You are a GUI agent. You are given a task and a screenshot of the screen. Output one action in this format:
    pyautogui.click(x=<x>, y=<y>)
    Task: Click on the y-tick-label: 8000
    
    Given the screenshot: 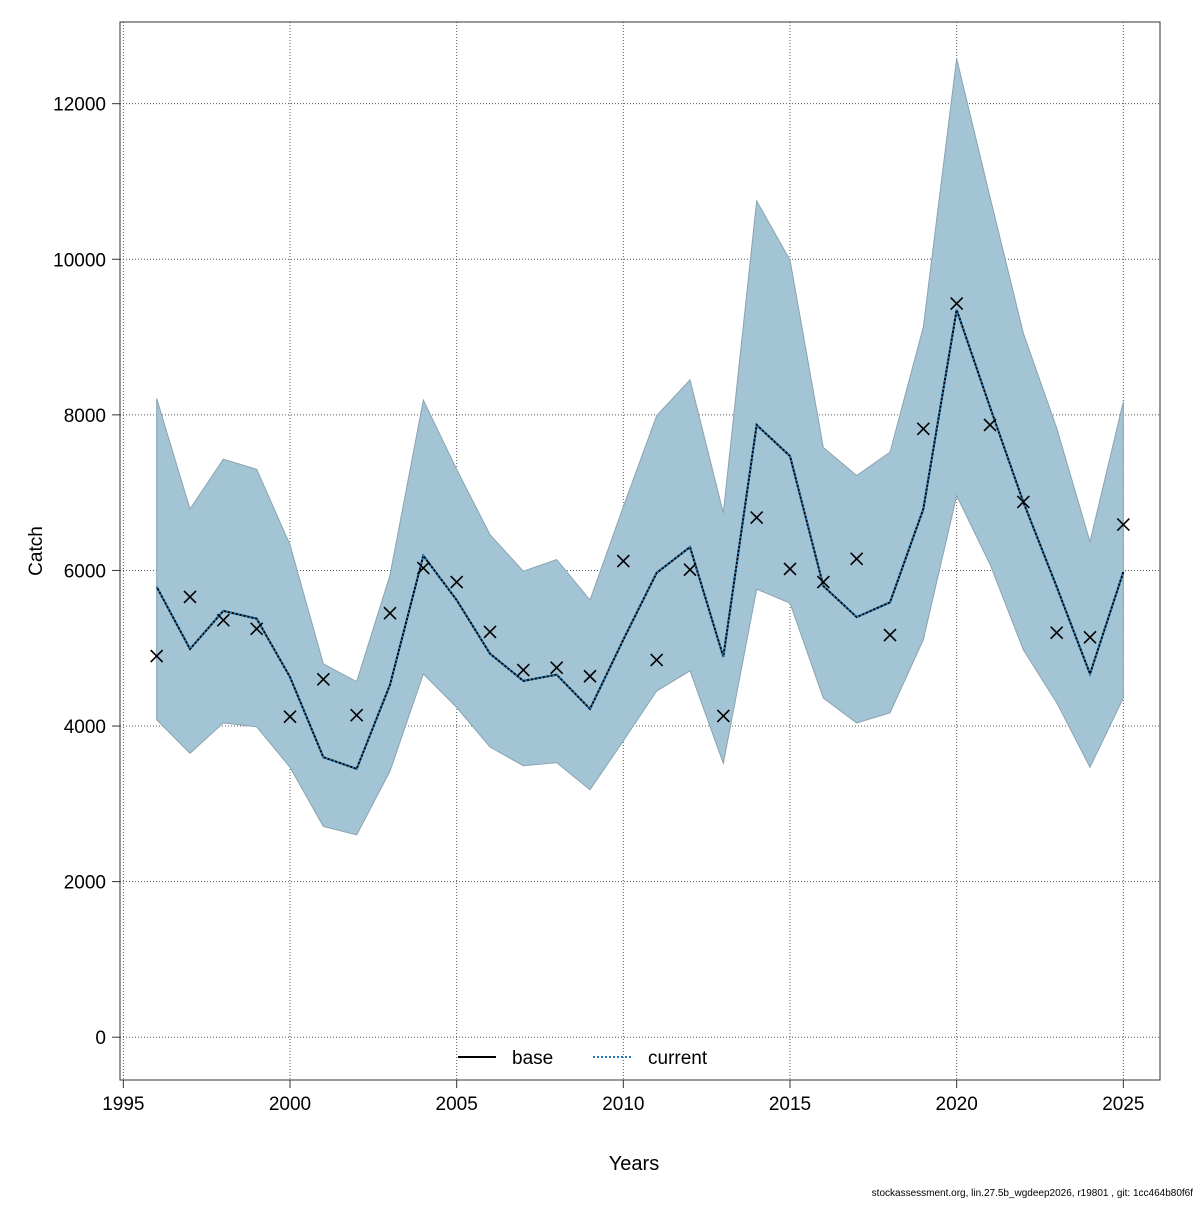 What is the action you would take?
    pyautogui.click(x=85, y=416)
    